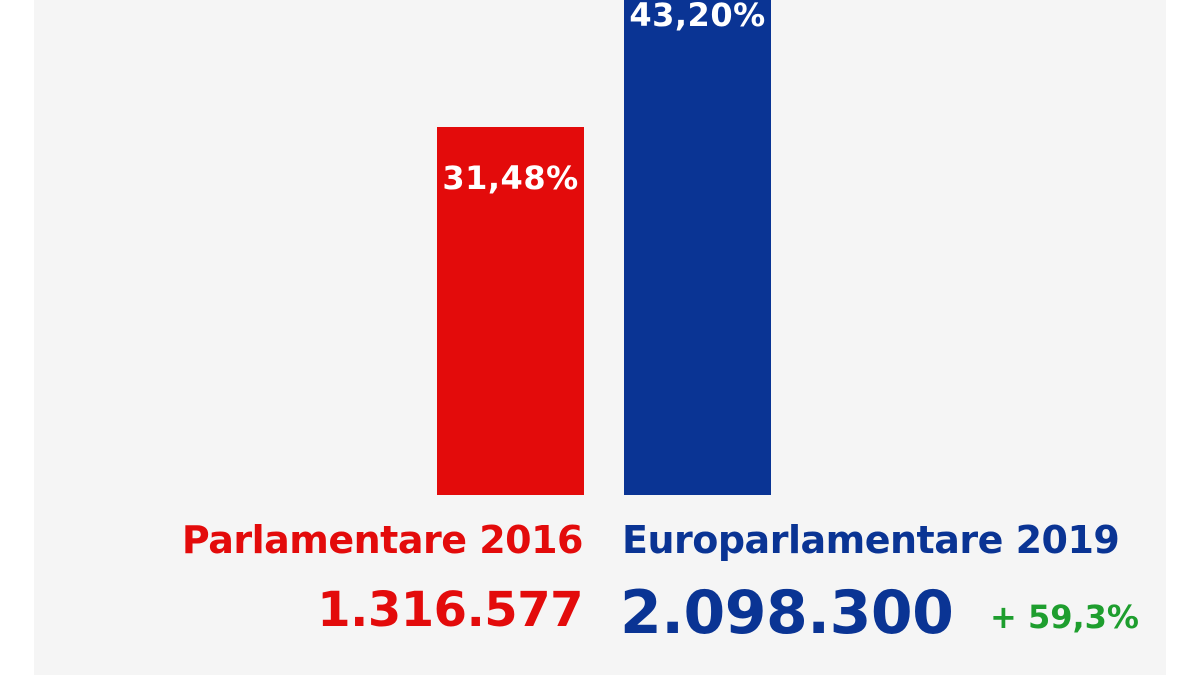 The height and width of the screenshot is (675, 1200). I want to click on votes-parlamentare-2016: 1.316.577, so click(450, 610).